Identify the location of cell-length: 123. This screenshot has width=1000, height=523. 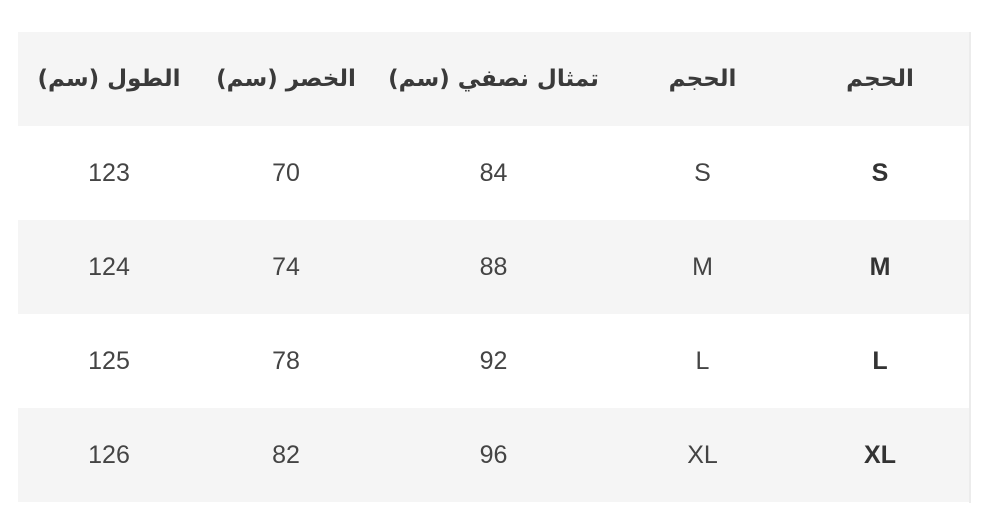
(109, 172).